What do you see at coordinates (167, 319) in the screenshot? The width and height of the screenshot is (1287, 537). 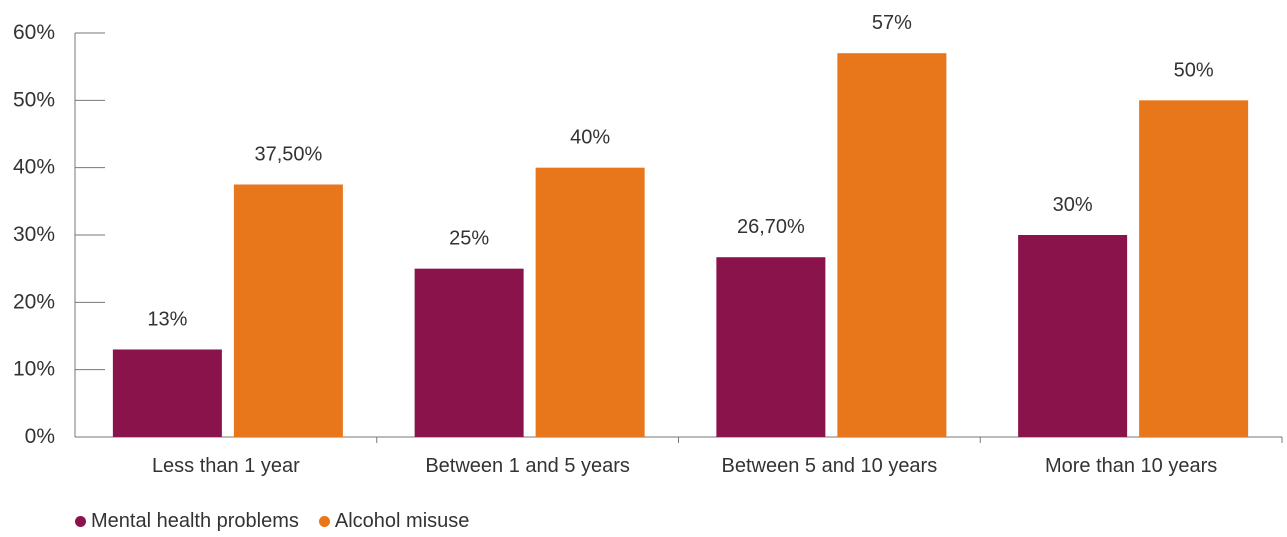 I see `data-label-mental-health-problems: 13%` at bounding box center [167, 319].